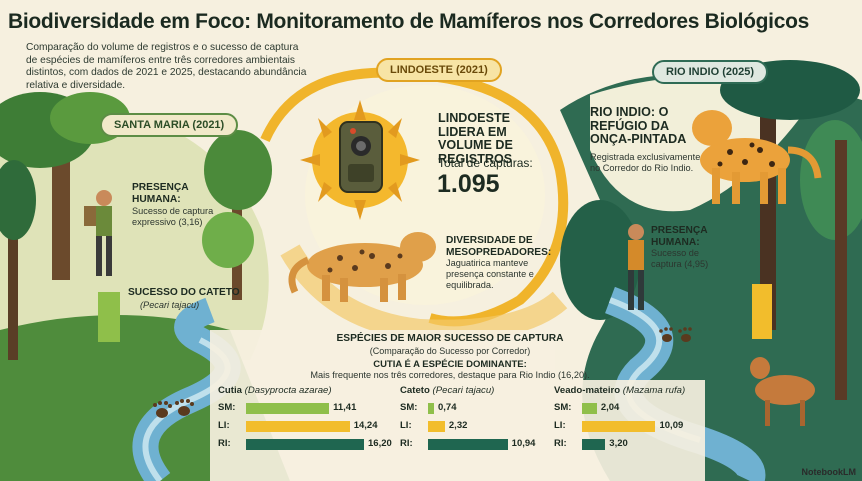 The width and height of the screenshot is (862, 481). I want to click on li-total-label: Total de capturas:, so click(485, 163).